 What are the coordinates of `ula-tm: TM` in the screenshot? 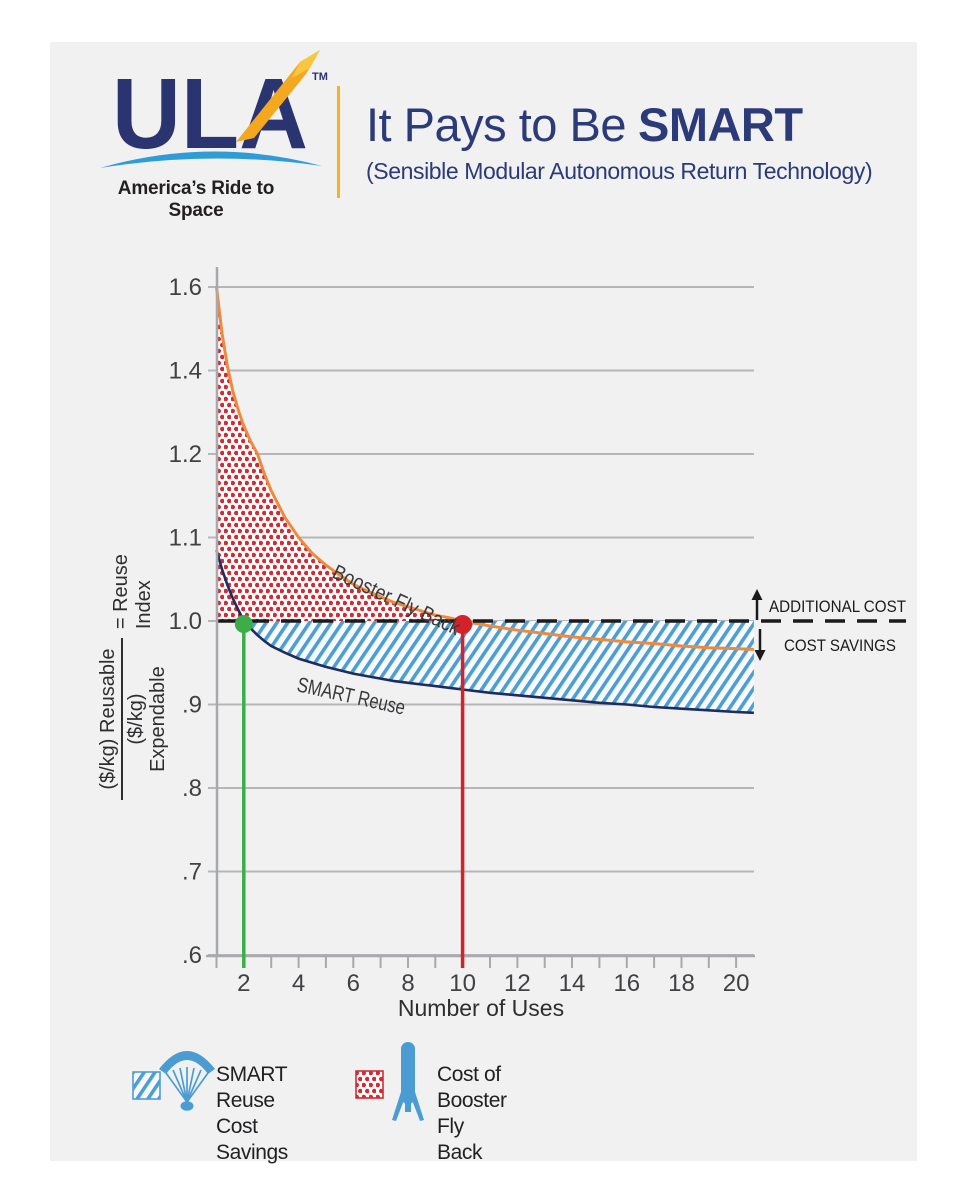 It's located at (320, 77).